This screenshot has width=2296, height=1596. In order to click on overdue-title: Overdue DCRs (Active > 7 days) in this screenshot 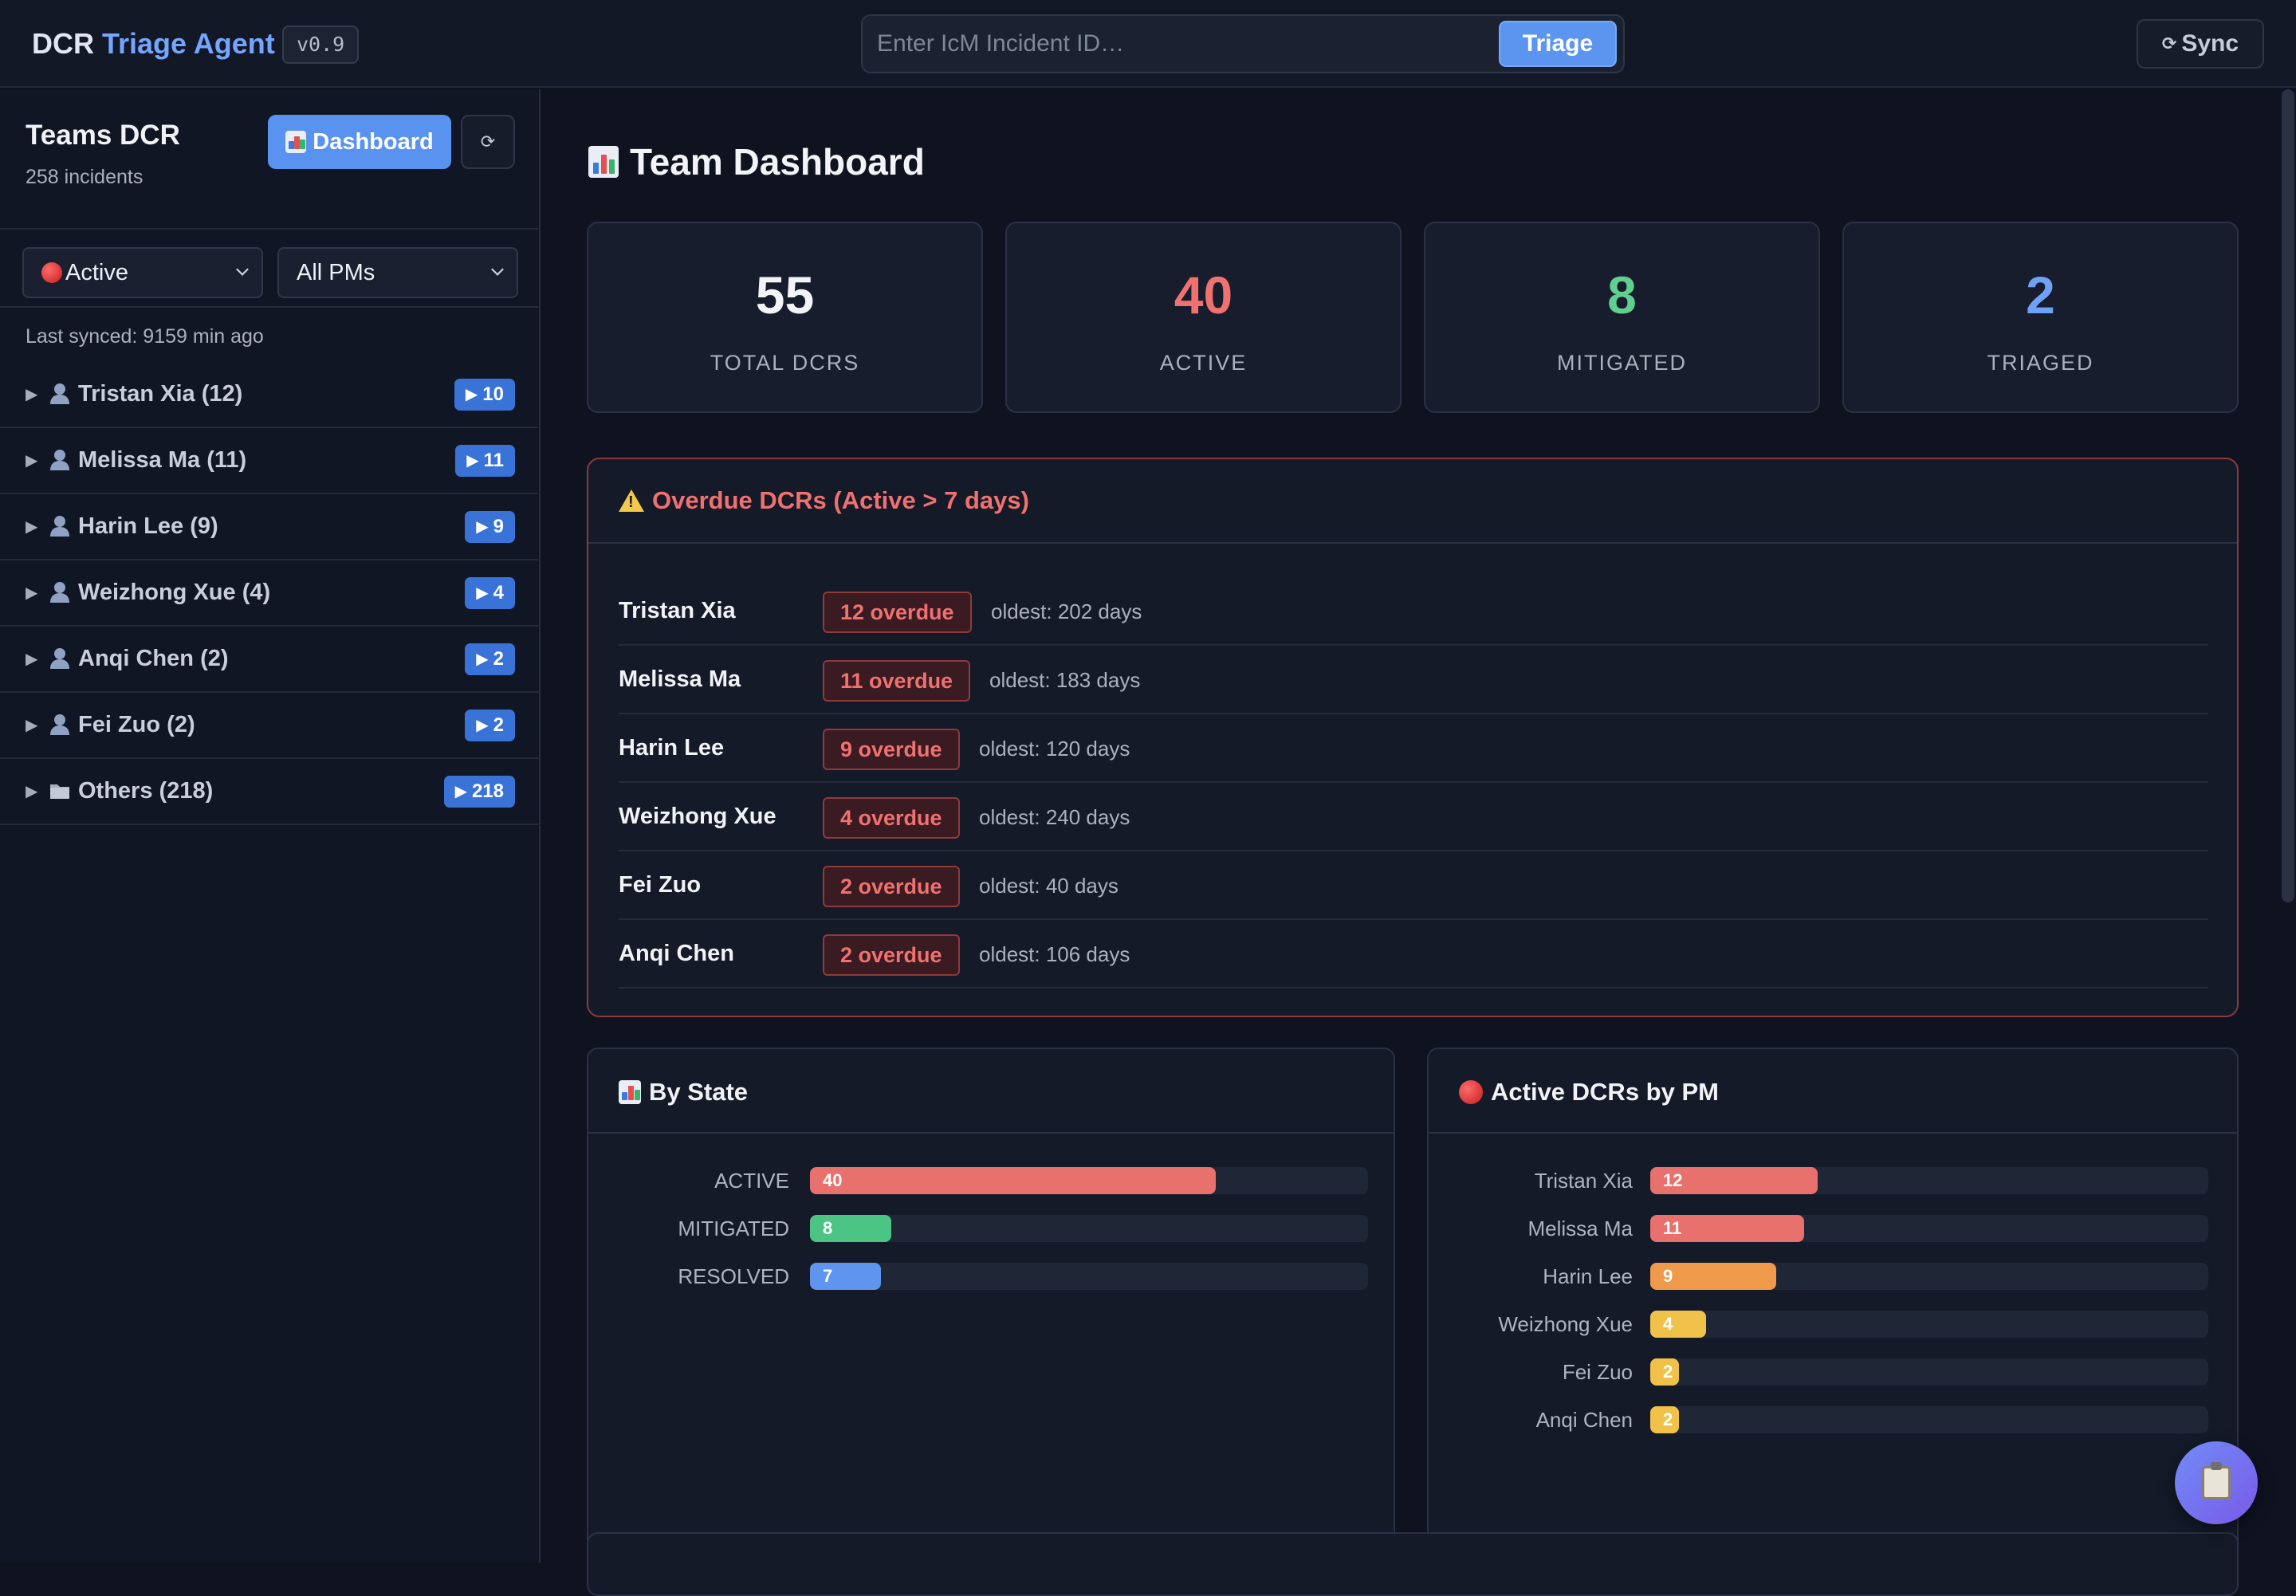, I will do `click(824, 500)`.